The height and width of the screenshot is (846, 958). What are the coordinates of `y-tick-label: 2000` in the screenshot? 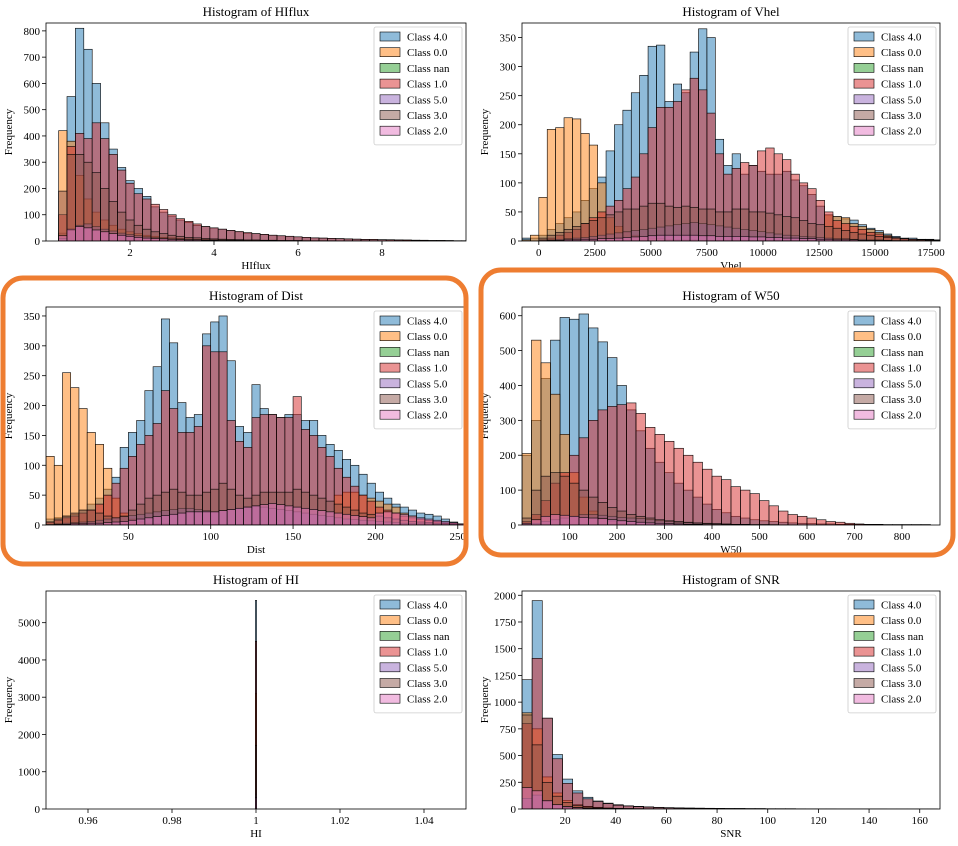 It's located at (505, 596).